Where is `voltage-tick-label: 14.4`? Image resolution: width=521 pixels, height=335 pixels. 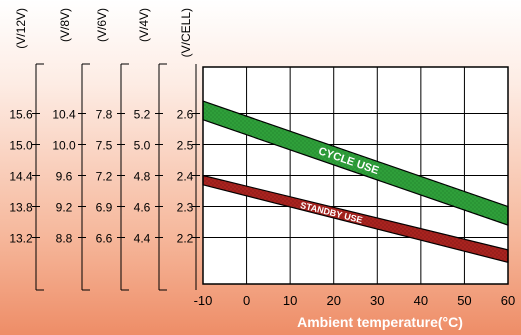 voltage-tick-label: 14.4 is located at coordinates (21, 177).